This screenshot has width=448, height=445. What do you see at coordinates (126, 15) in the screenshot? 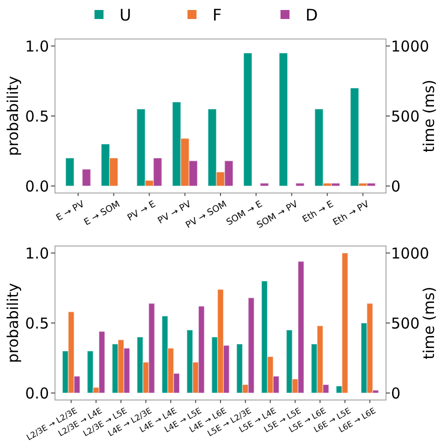
I see `legend-label: U` at bounding box center [126, 15].